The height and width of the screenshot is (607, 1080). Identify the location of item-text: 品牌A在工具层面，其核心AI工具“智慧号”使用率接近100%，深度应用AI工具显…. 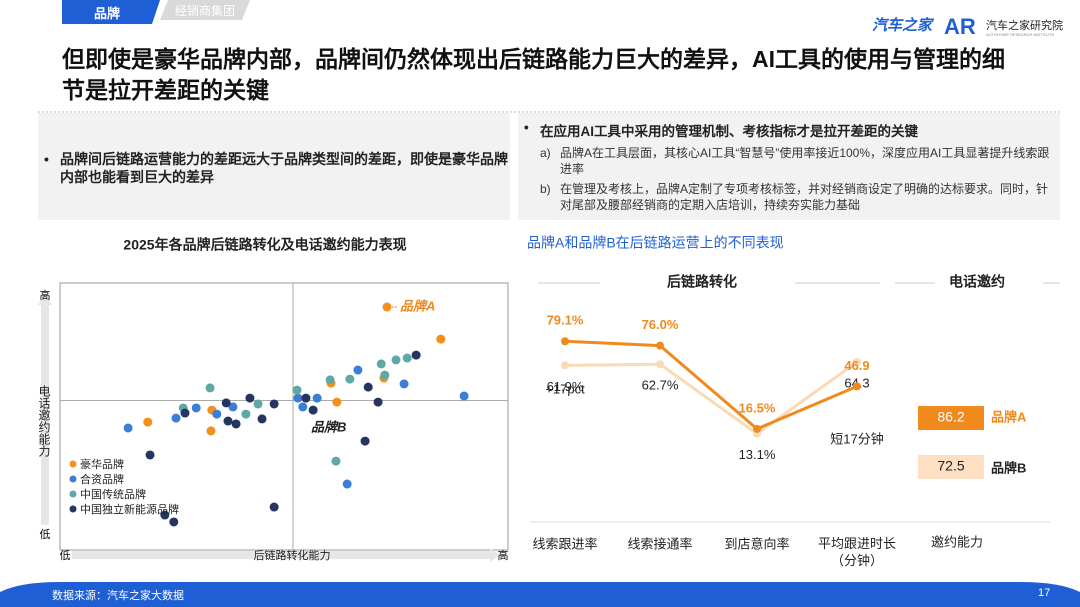
(805, 161).